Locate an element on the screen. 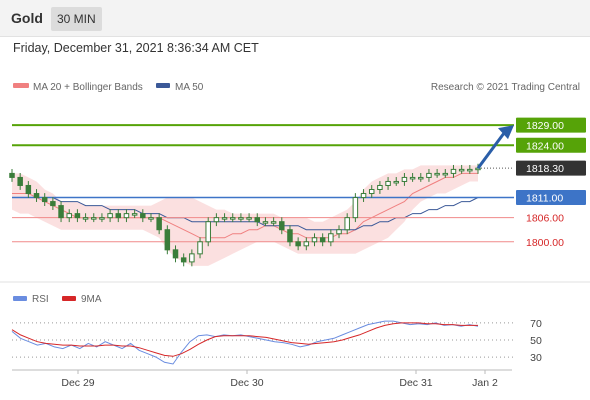 This screenshot has height=400, width=590. x-tick-label: Dec 29 is located at coordinates (77, 383).